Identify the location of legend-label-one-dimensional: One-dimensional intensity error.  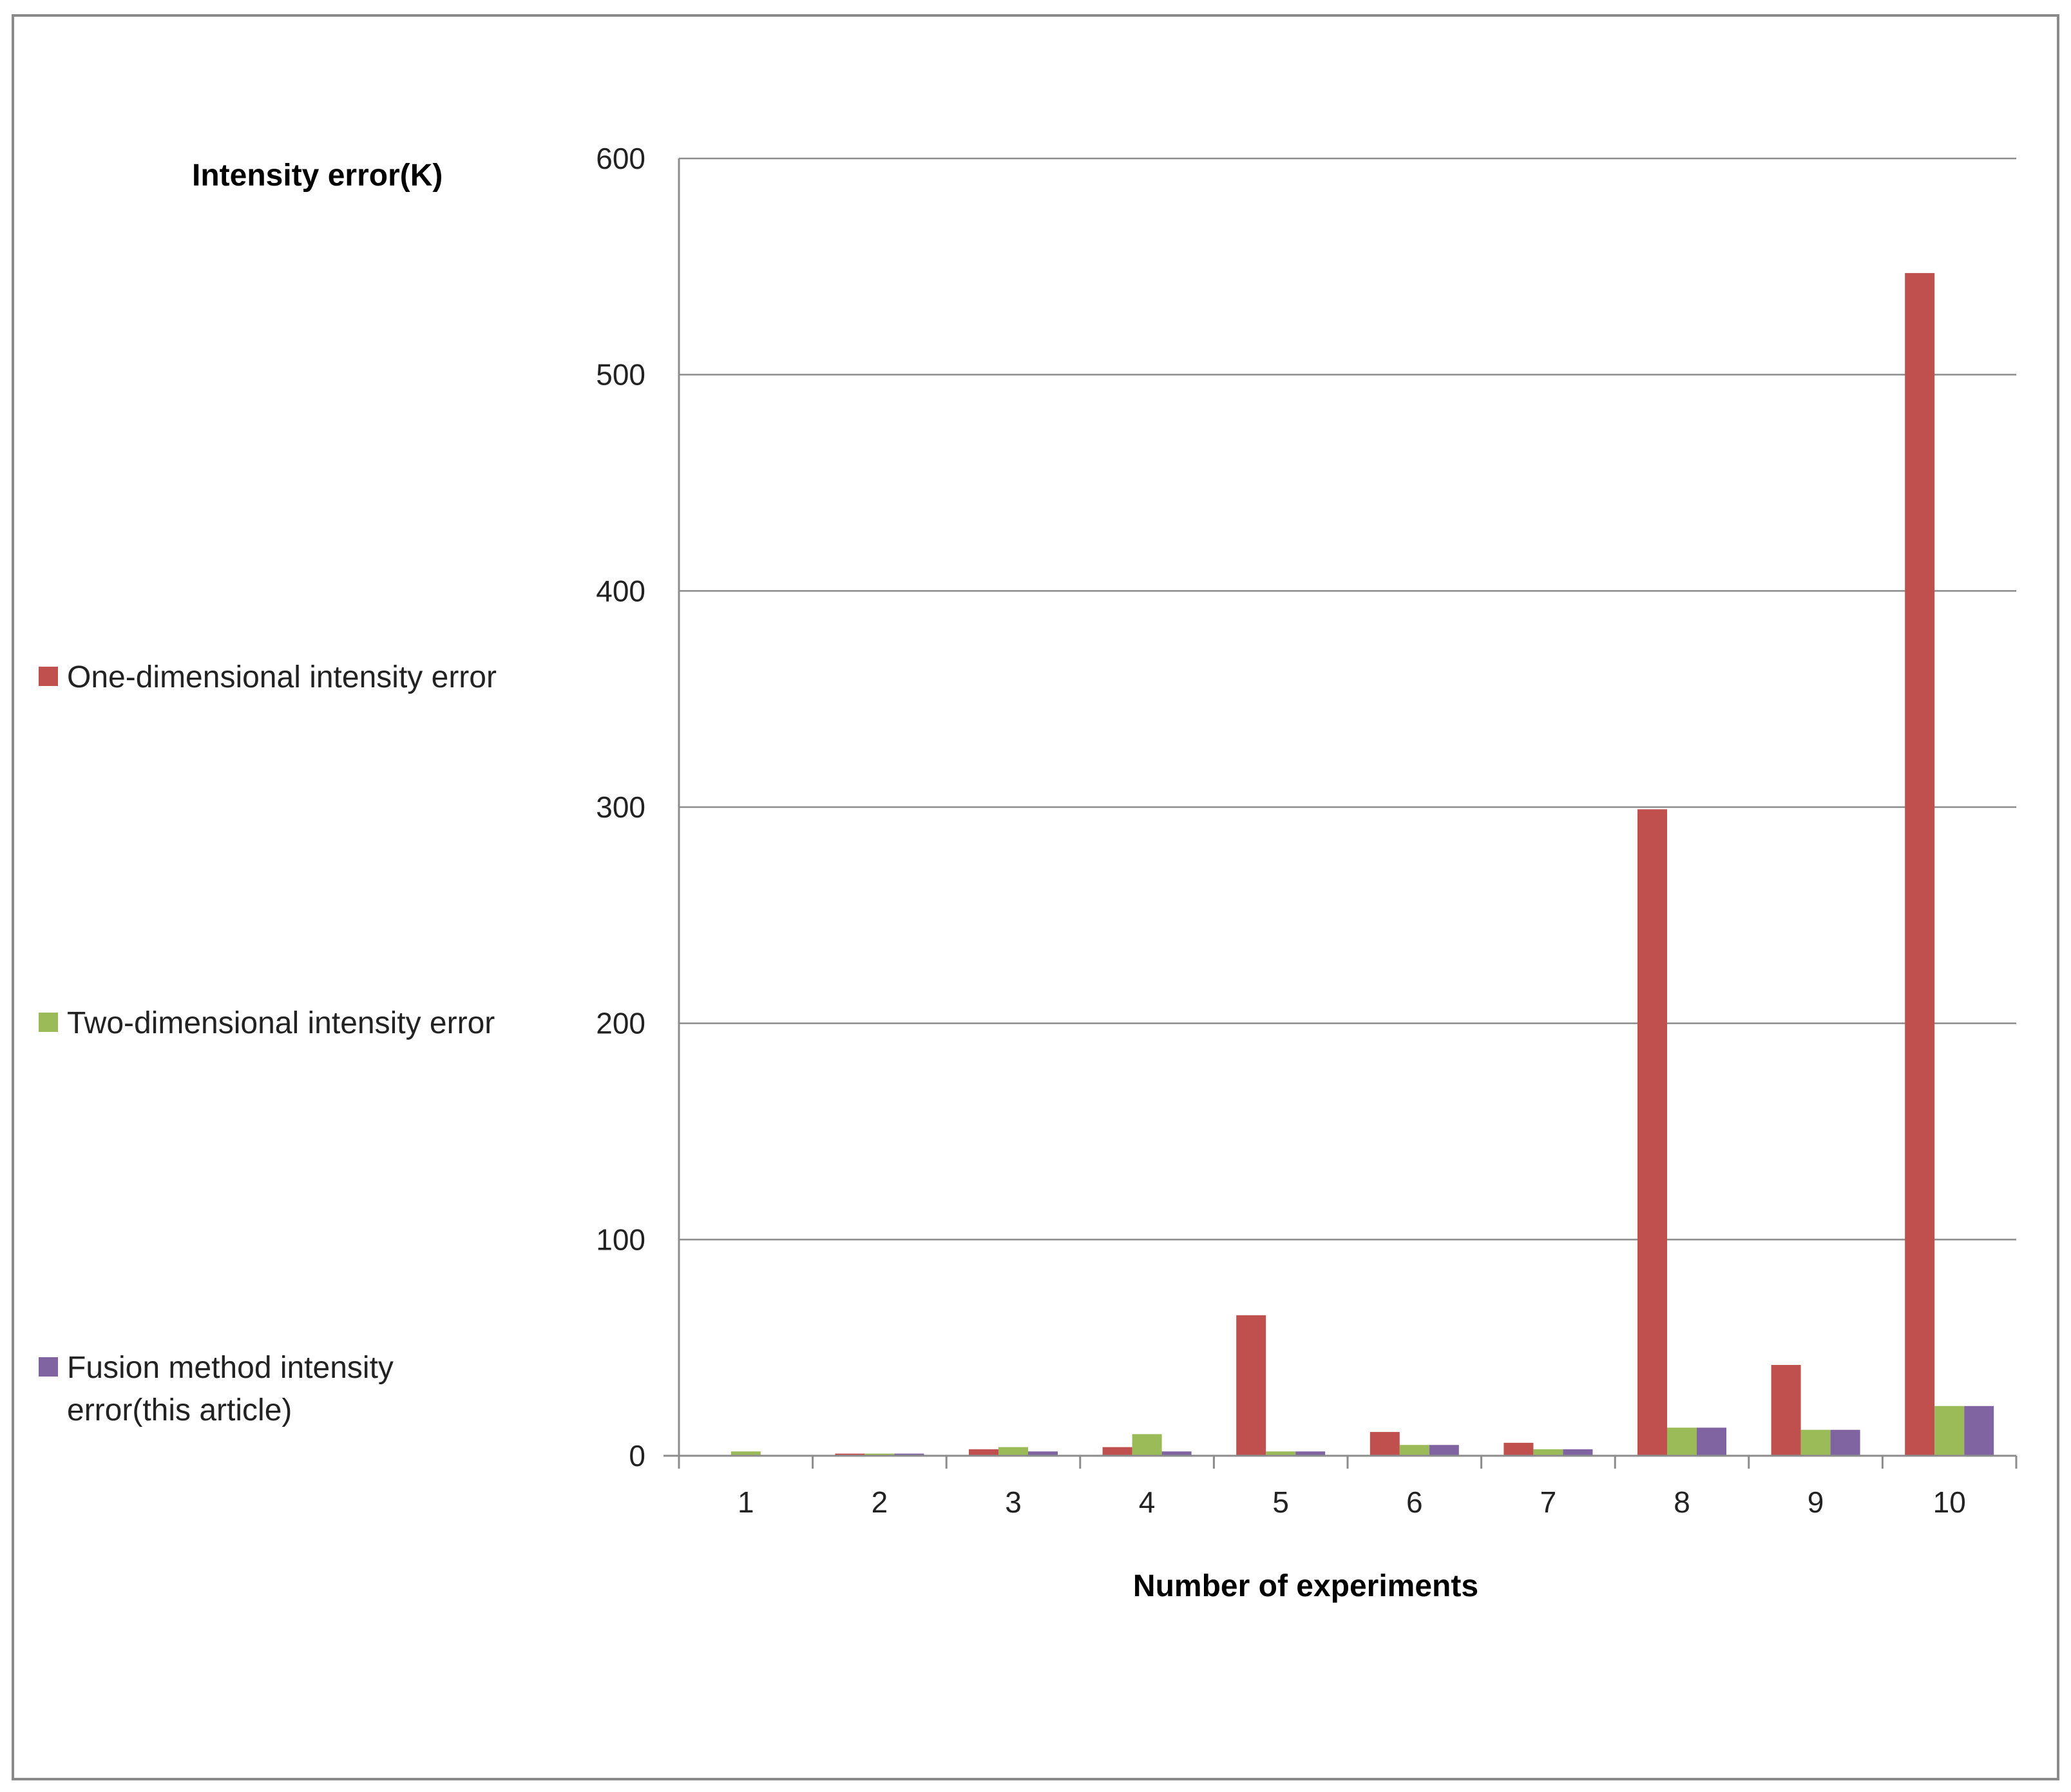
(282, 677).